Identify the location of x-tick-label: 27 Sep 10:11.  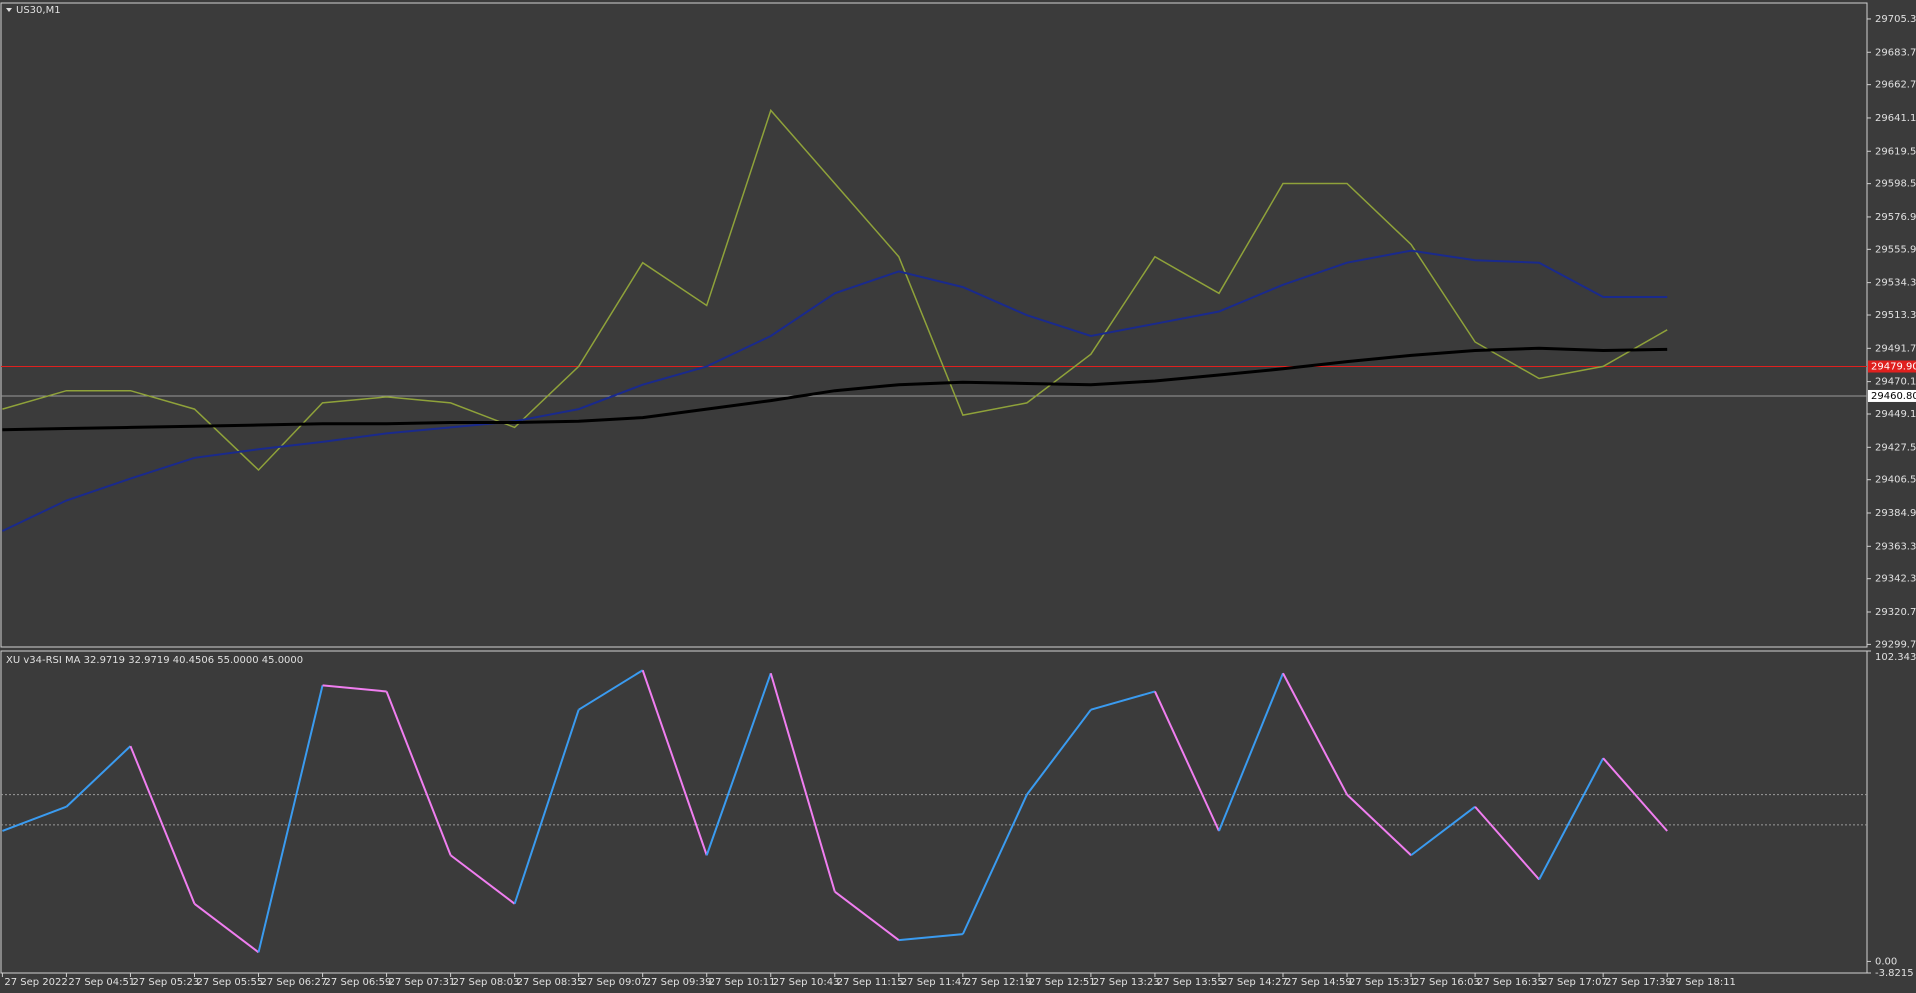
(742, 982).